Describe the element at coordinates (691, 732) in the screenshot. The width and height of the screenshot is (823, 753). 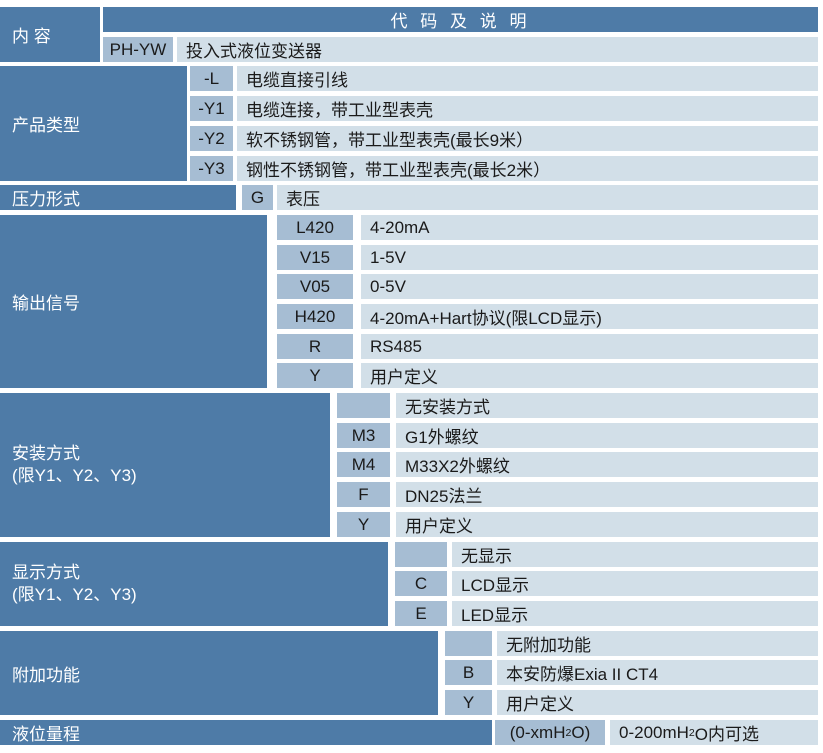
I see `range-desc-subscript: 2` at that location.